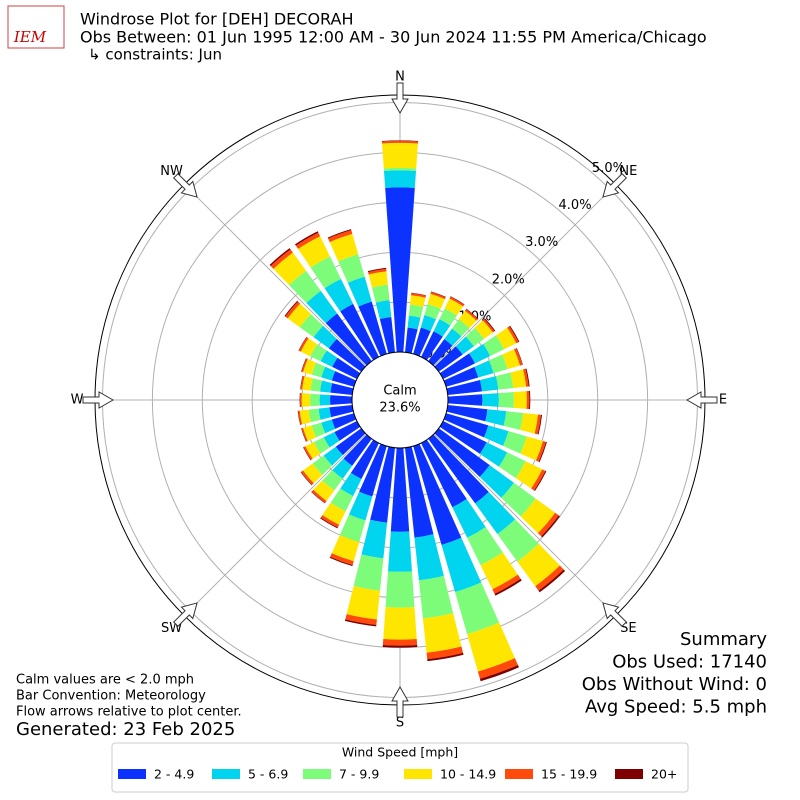 Image resolution: width=800 pixels, height=800 pixels. What do you see at coordinates (608, 168) in the screenshot?
I see `r-tick-label: 5.0%` at bounding box center [608, 168].